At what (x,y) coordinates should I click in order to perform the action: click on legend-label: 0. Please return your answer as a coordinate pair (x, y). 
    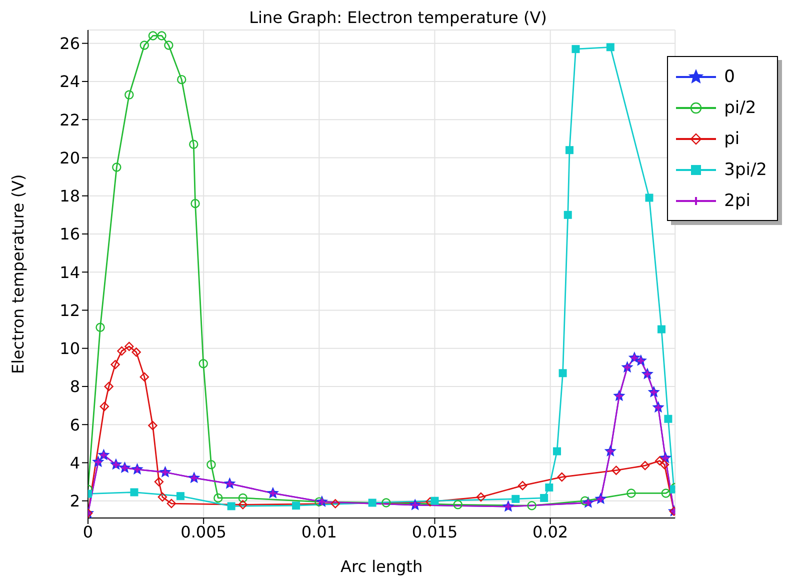
    Looking at the image, I should click on (729, 76).